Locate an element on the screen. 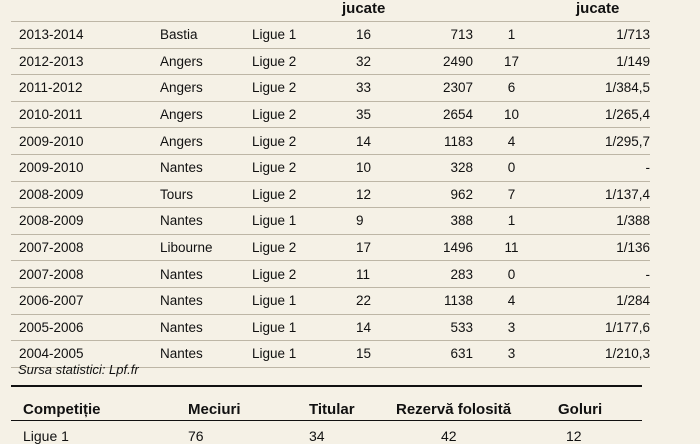 This screenshot has width=700, height=444. table-row: 2005-2006 Nantes Ligue 1 14 533 3 1/177,6 is located at coordinates (330, 328).